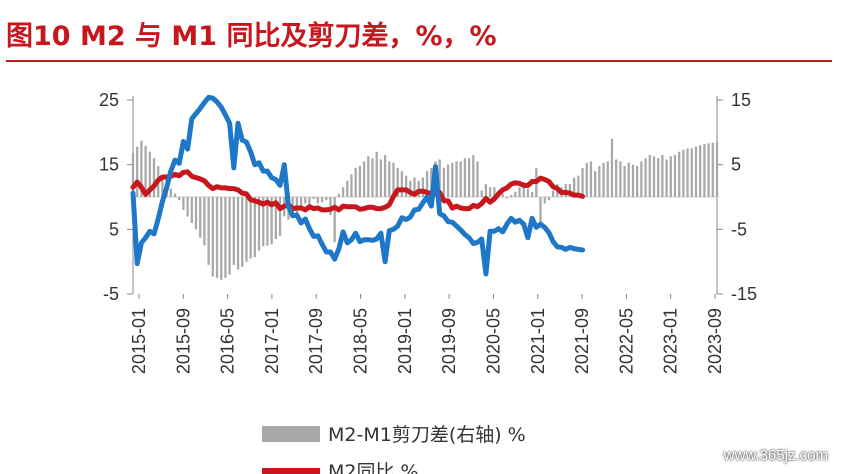 This screenshot has width=842, height=474. I want to click on m2-yoy-line, so click(358, 191).